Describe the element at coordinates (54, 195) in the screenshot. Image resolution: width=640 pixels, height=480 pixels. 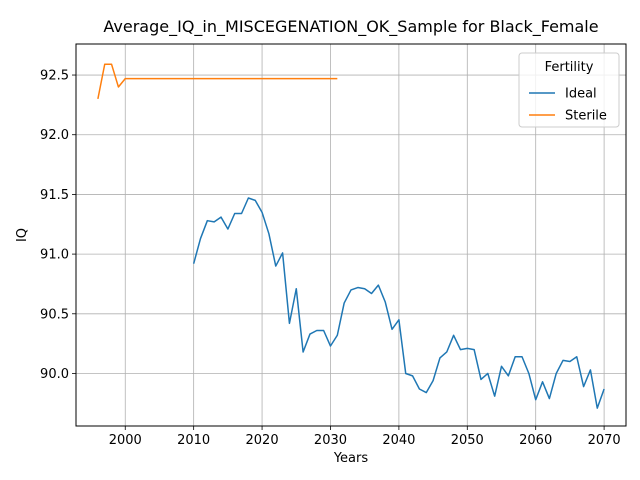
I see `y-tick-label: 91.5` at that location.